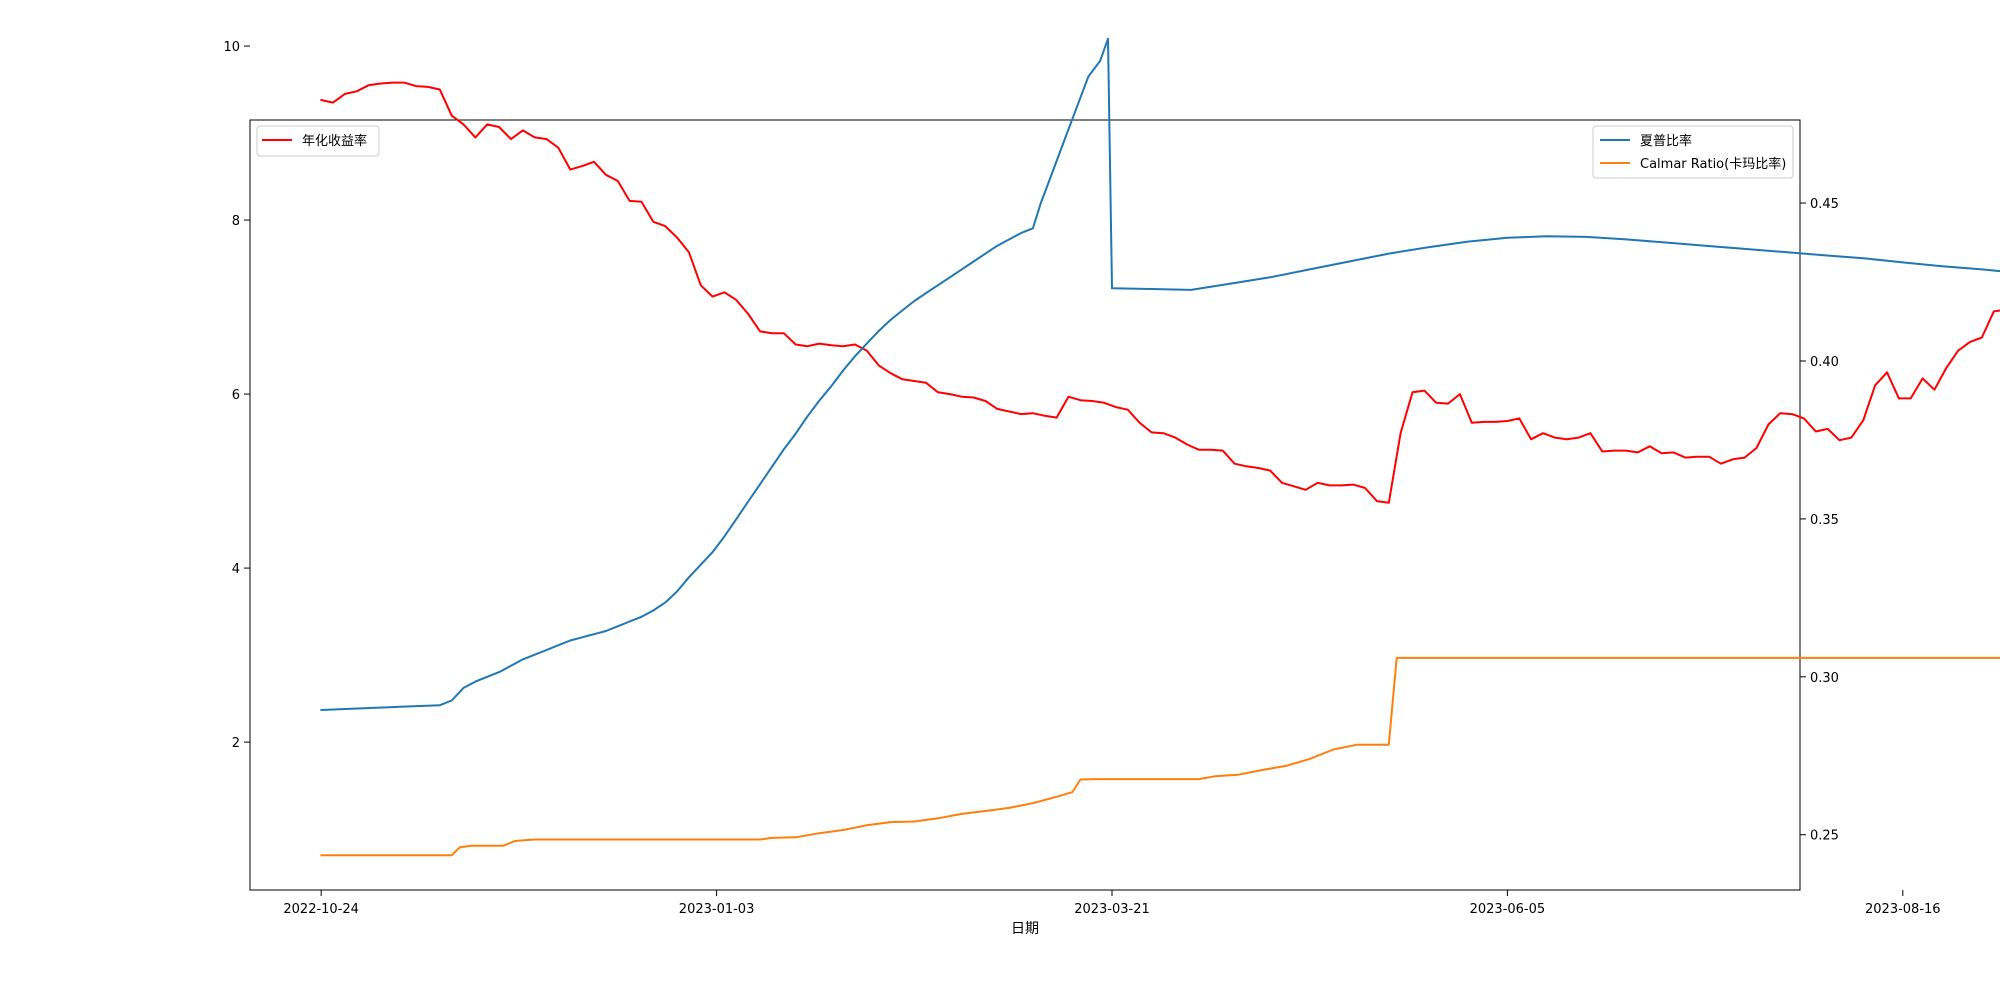  What do you see at coordinates (1693, 152) in the screenshot?
I see `legend-right: 夏普比率 Calmar Ratio(卡玛比率)` at bounding box center [1693, 152].